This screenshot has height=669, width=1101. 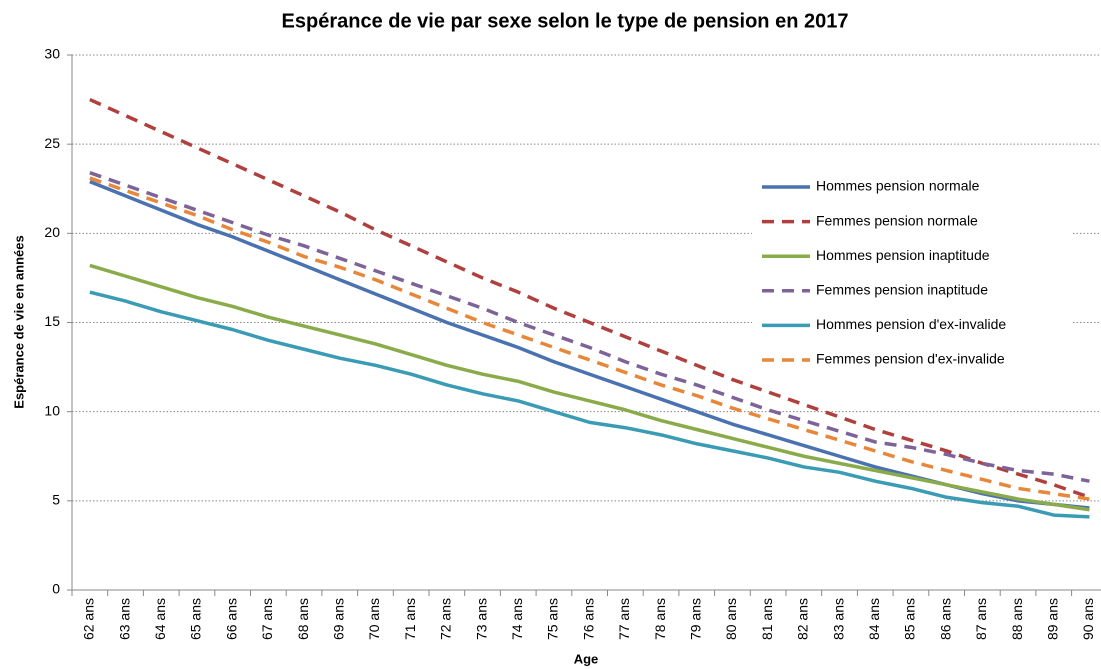 I want to click on x-tick-label: 63 ans, so click(x=124, y=619).